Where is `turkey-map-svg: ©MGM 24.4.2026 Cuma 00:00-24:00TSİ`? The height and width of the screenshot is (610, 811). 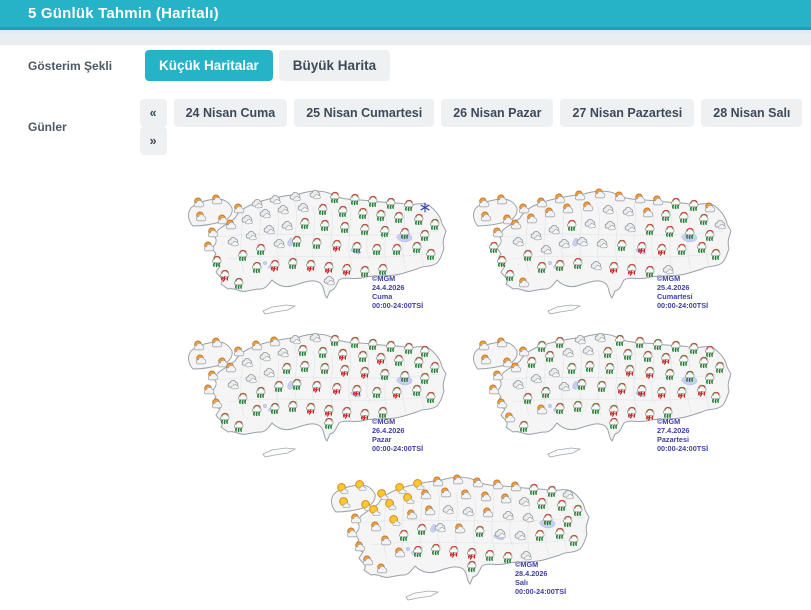
turkey-map-svg: ©MGM 24.4.2026 Cuma 00:00-24:00TSİ is located at coordinates (317, 252).